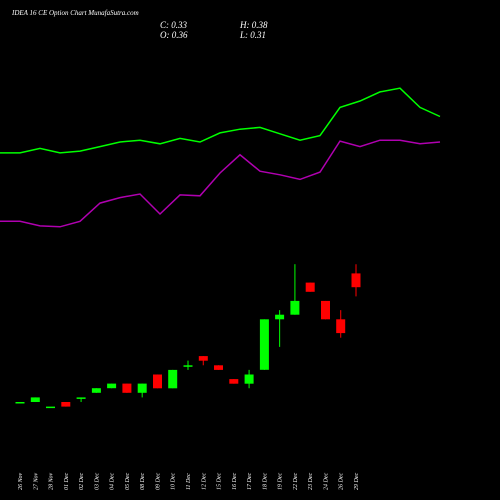 The height and width of the screenshot is (500, 500). I want to click on date-tick-label: 27 Nov, so click(36, 481).